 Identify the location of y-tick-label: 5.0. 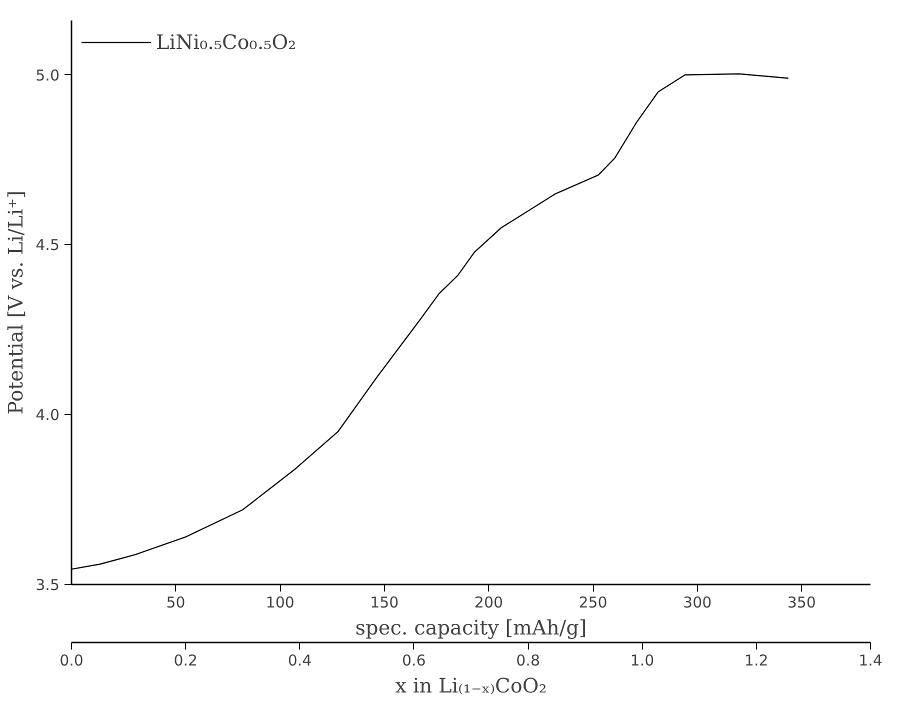
(48, 75).